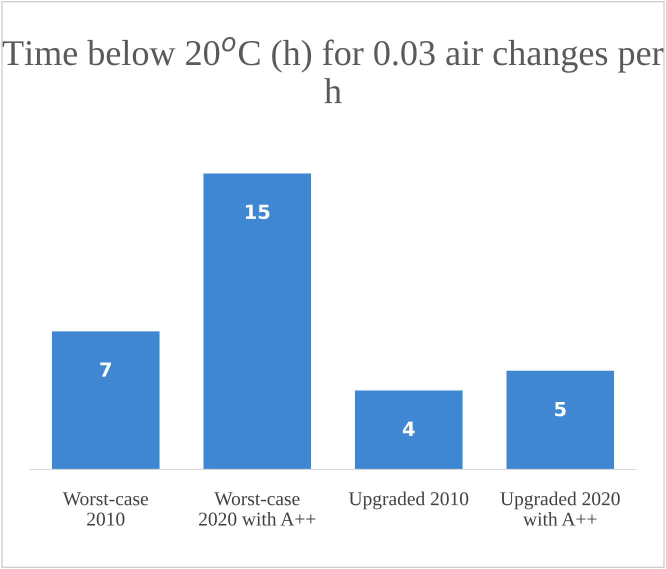 The width and height of the screenshot is (666, 569). I want to click on x-tick-label: Upgraded 2010, so click(408, 501).